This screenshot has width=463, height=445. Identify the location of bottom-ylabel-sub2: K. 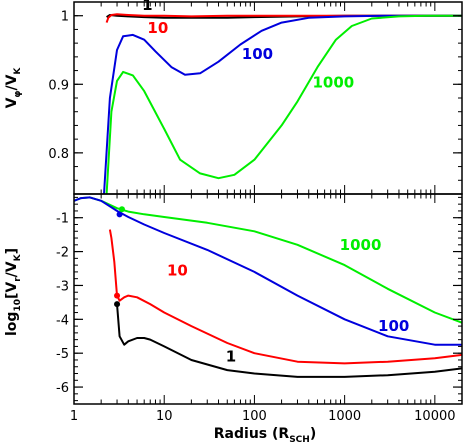
(18, 257).